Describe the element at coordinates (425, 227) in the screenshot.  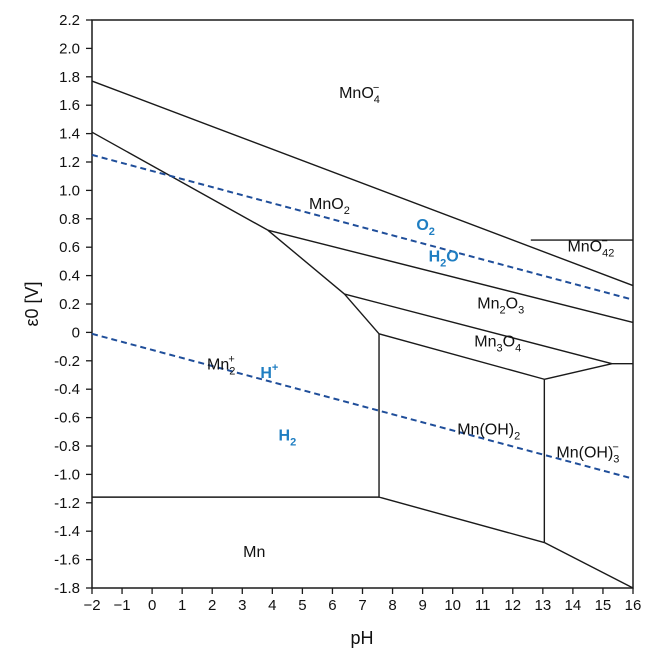
I see `water-couple-label: O2​` at that location.